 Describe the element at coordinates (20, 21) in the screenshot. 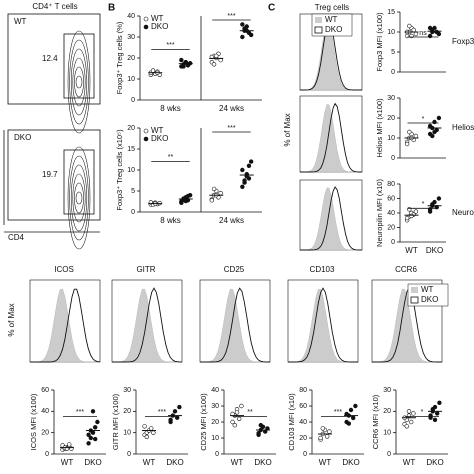

I see `sample-label: WT` at that location.